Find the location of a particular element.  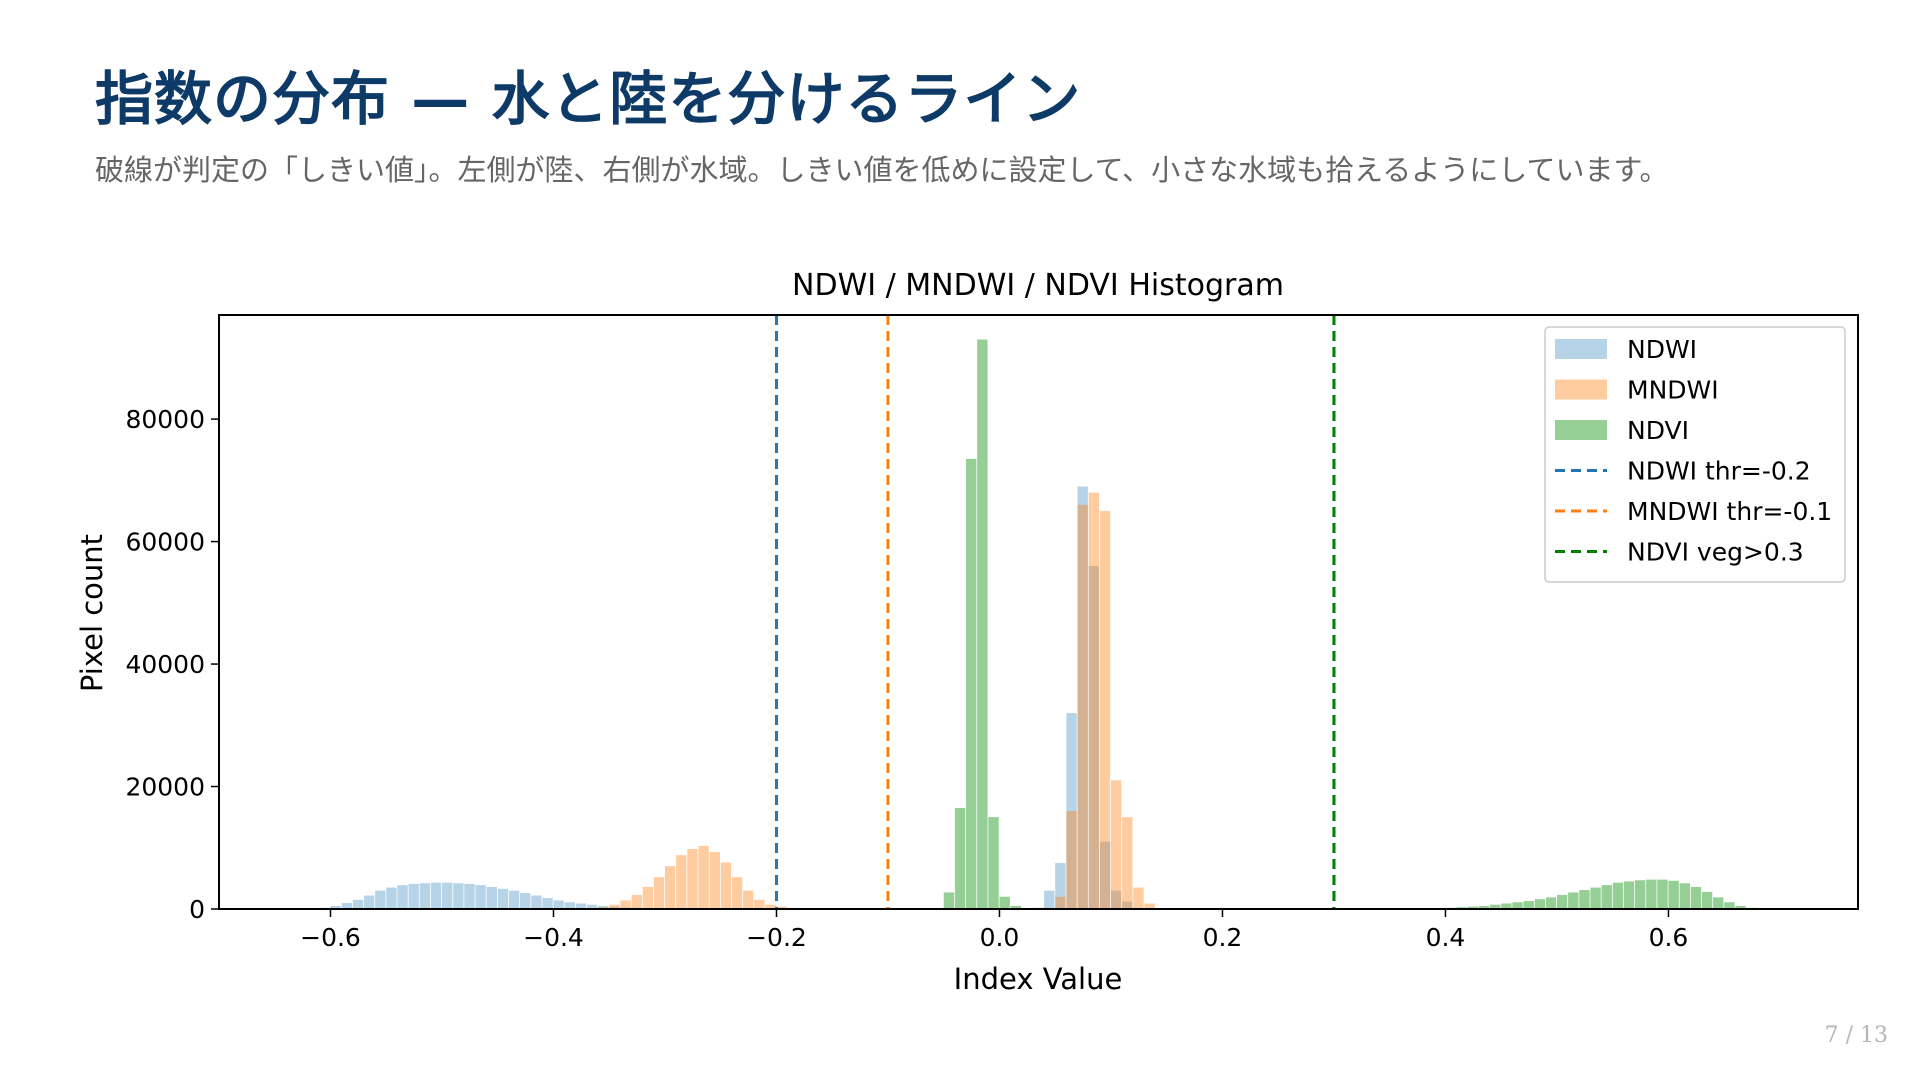

slide-title: 指数の分布 — 水と陸を分けるライン is located at coordinates (588, 99).